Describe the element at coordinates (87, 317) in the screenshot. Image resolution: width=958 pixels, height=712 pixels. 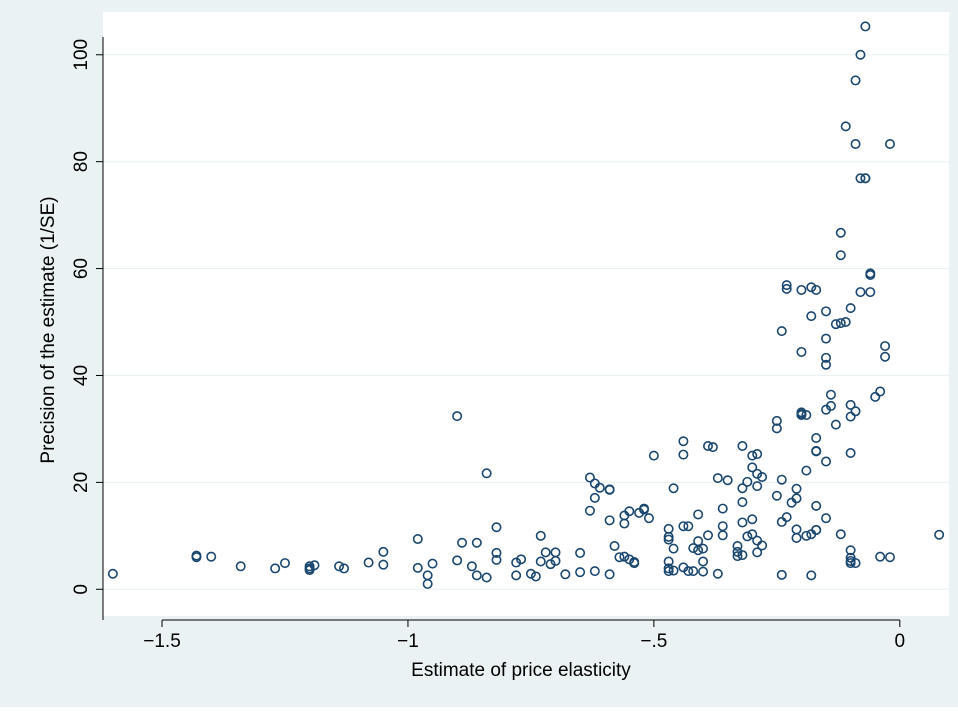
I see `y-axis-ticks: 0 20 40 60 80 100` at that location.